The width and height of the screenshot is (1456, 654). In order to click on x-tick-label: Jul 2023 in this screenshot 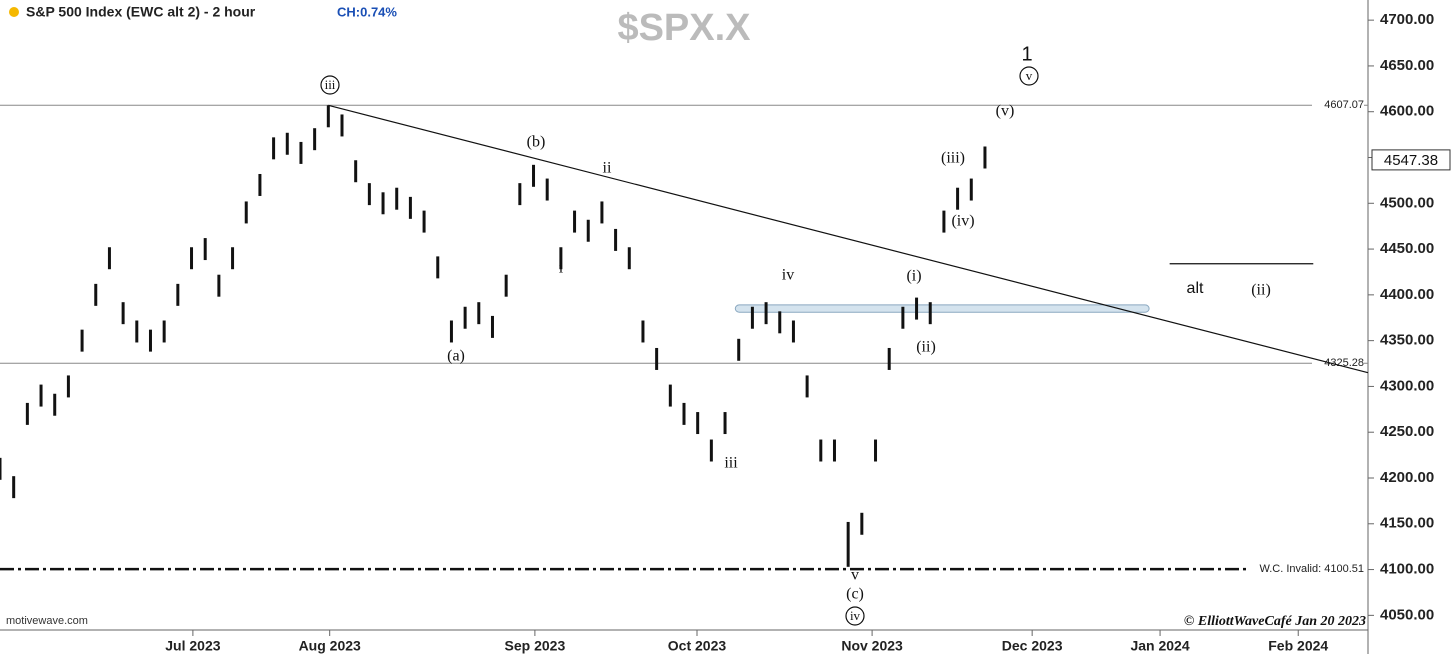, I will do `click(192, 646)`.